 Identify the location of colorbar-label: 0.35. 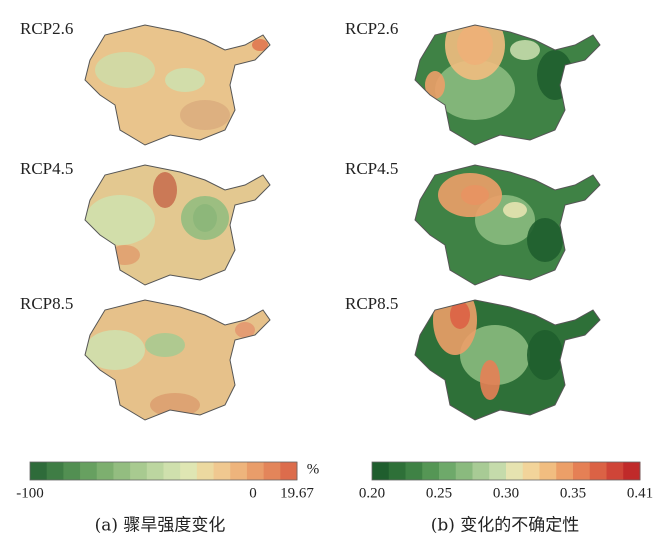
(573, 493).